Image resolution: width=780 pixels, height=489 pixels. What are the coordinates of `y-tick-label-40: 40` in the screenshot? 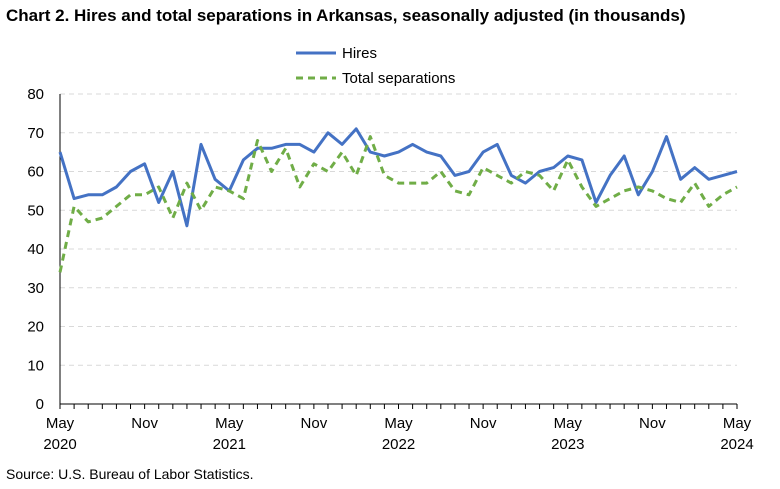 It's located at (35, 249).